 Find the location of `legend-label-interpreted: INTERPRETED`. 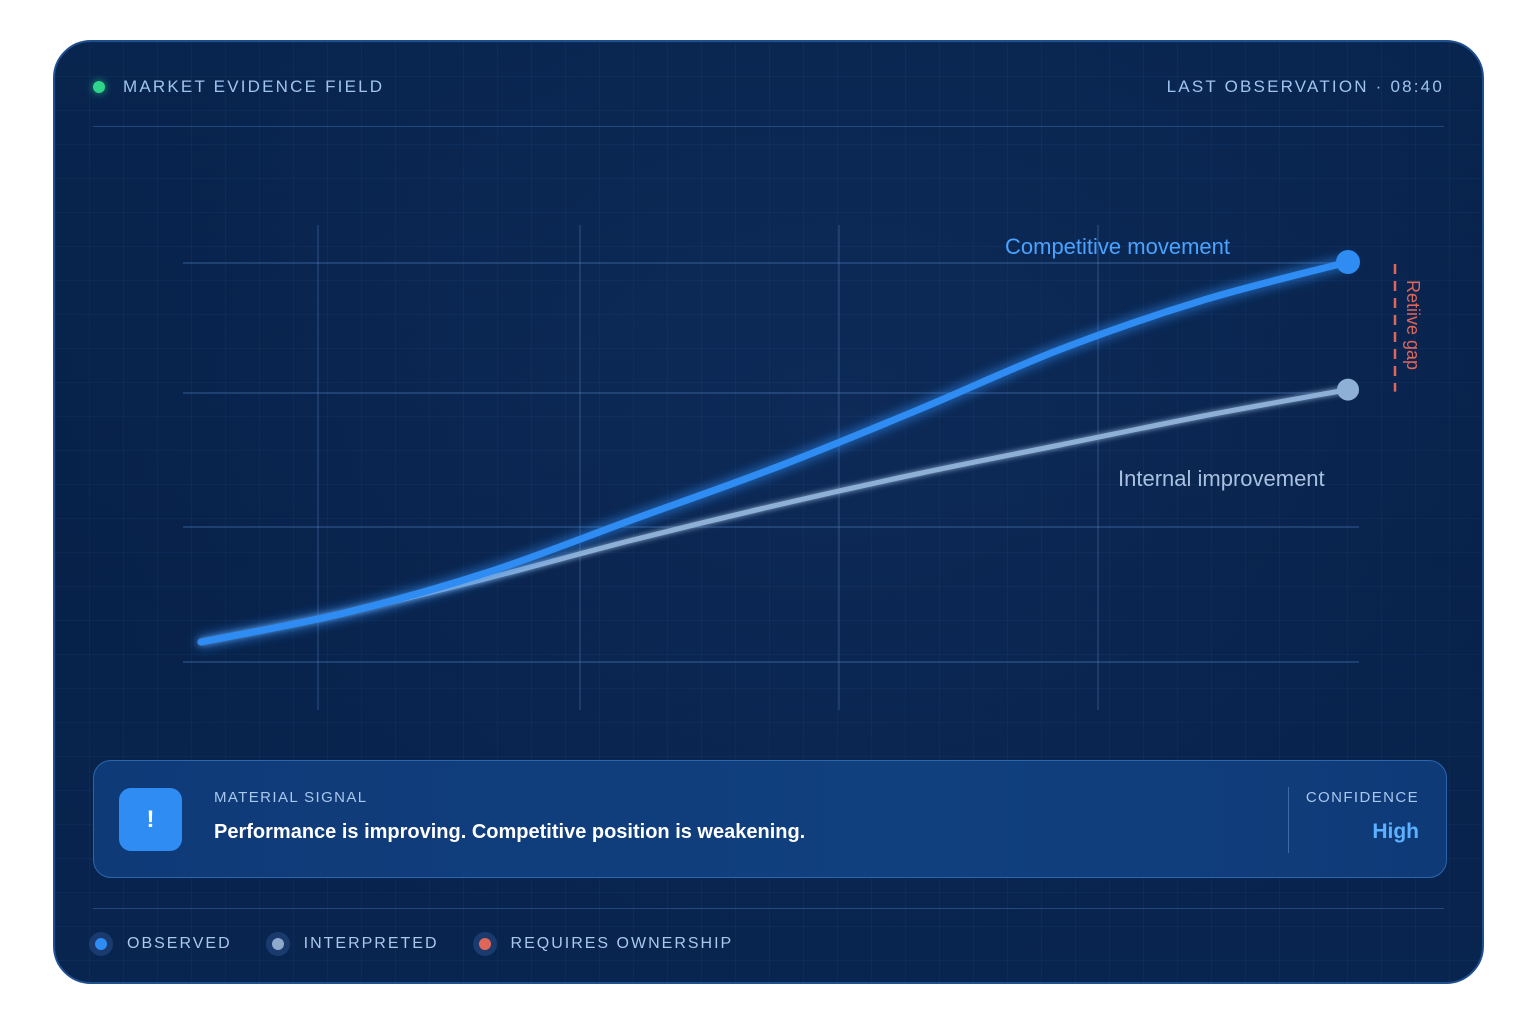

legend-label-interpreted: INTERPRETED is located at coordinates (371, 943).